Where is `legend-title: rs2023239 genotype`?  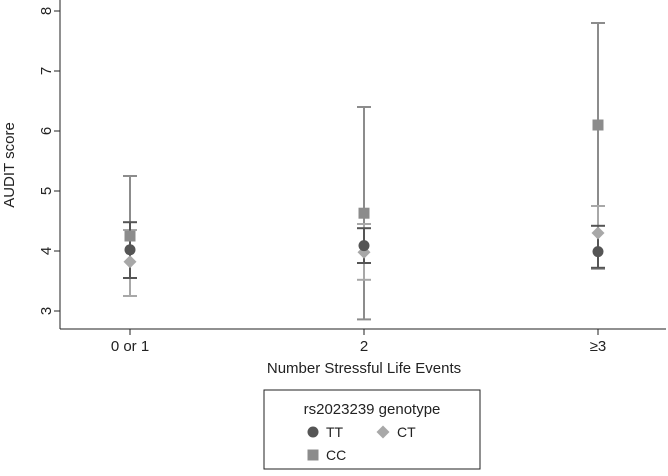
legend-title: rs2023239 genotype is located at coordinates (372, 409).